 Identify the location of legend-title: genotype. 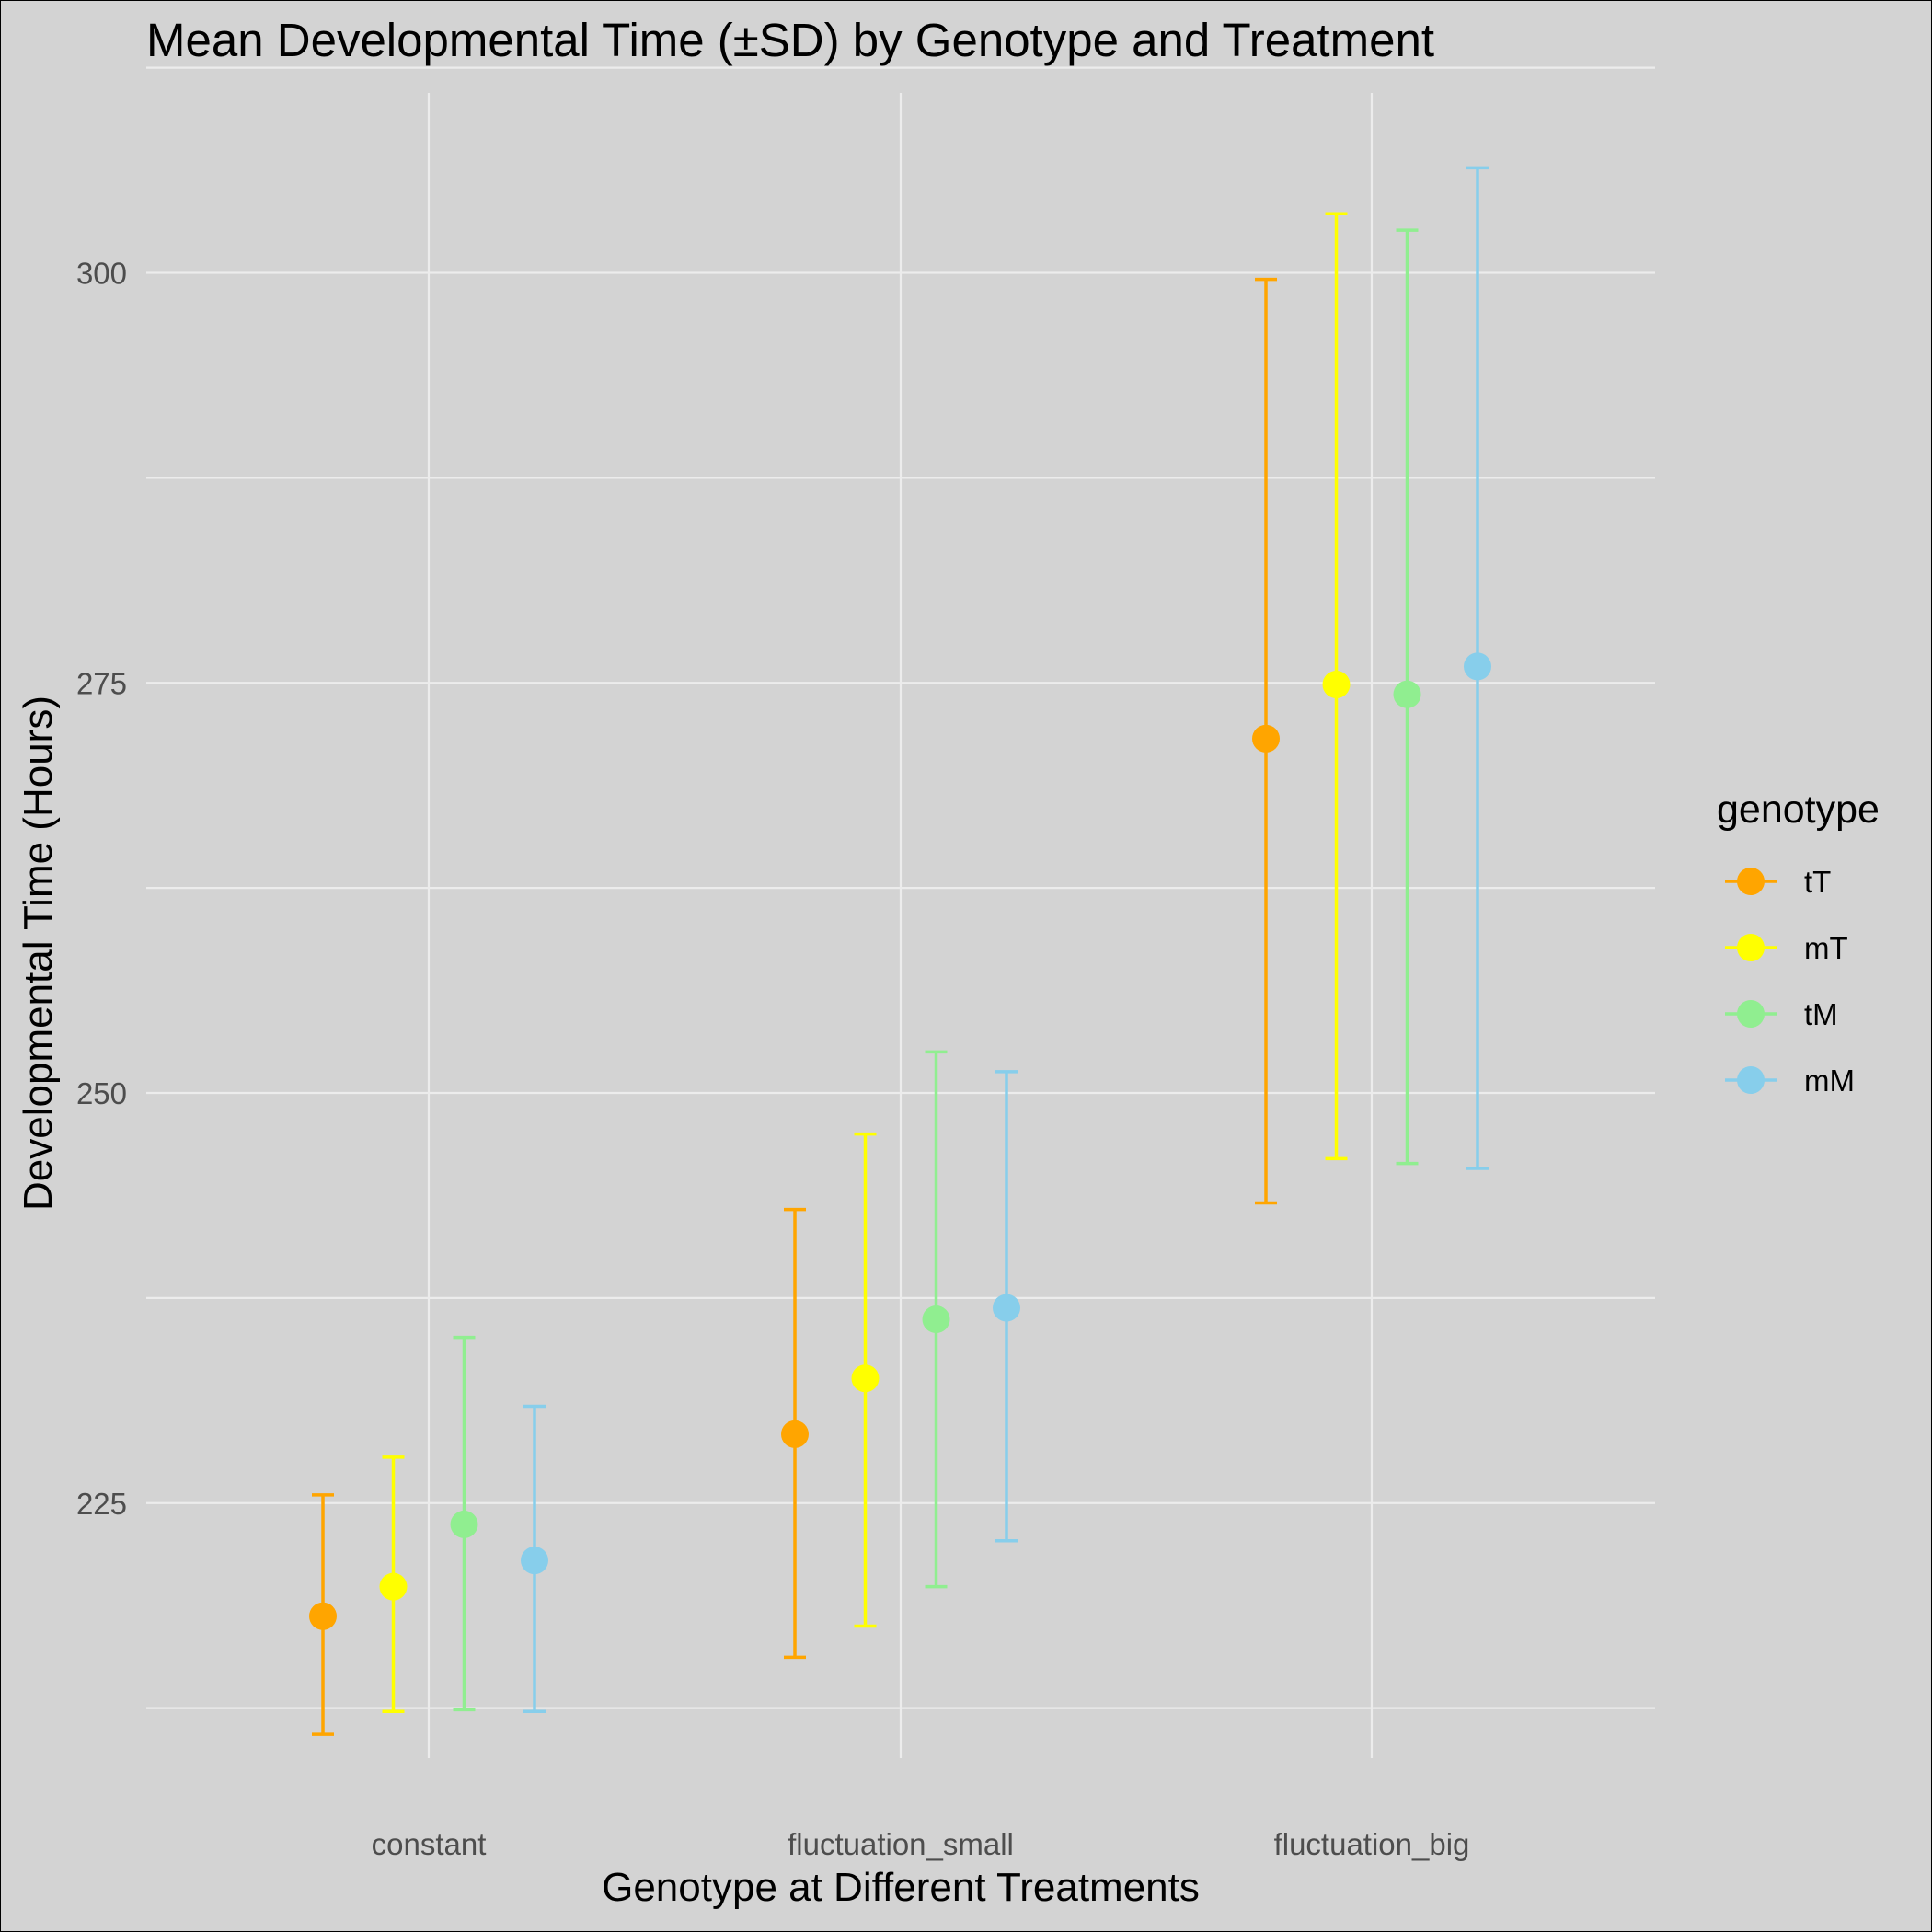
(1798, 810).